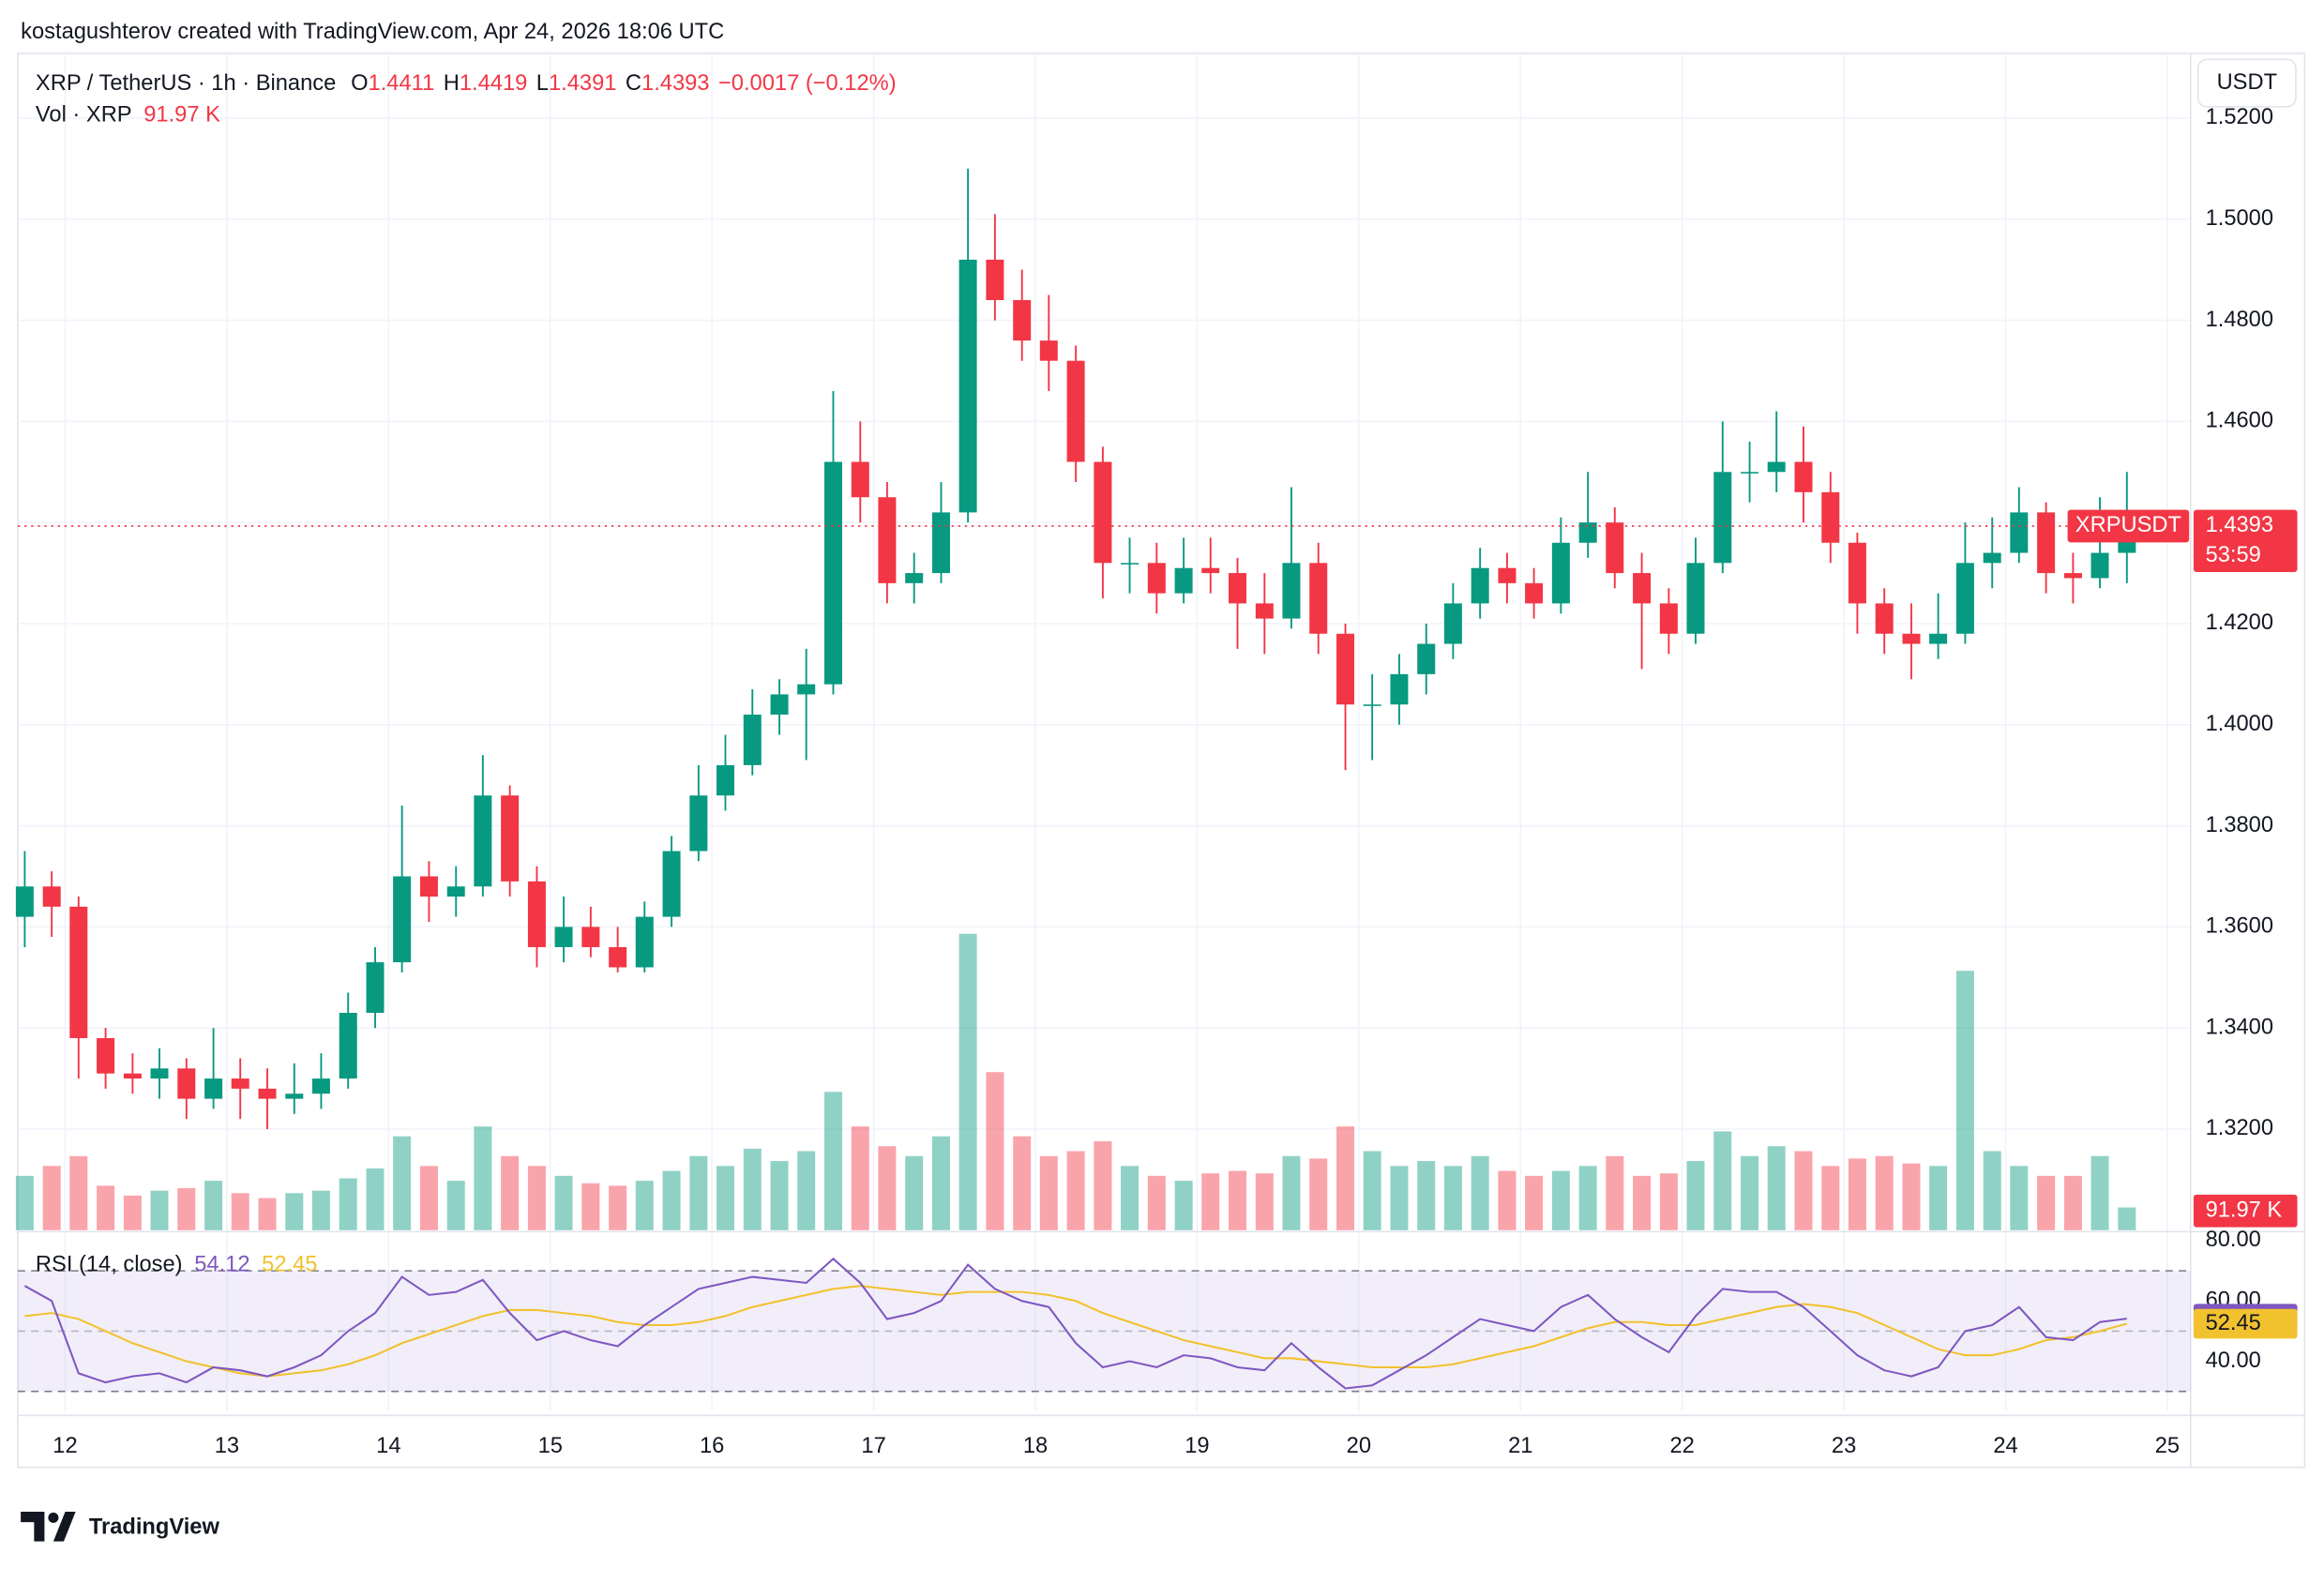 This screenshot has width=2324, height=1583. Describe the element at coordinates (2239, 825) in the screenshot. I see `y-tick-label: 1.3800` at that location.